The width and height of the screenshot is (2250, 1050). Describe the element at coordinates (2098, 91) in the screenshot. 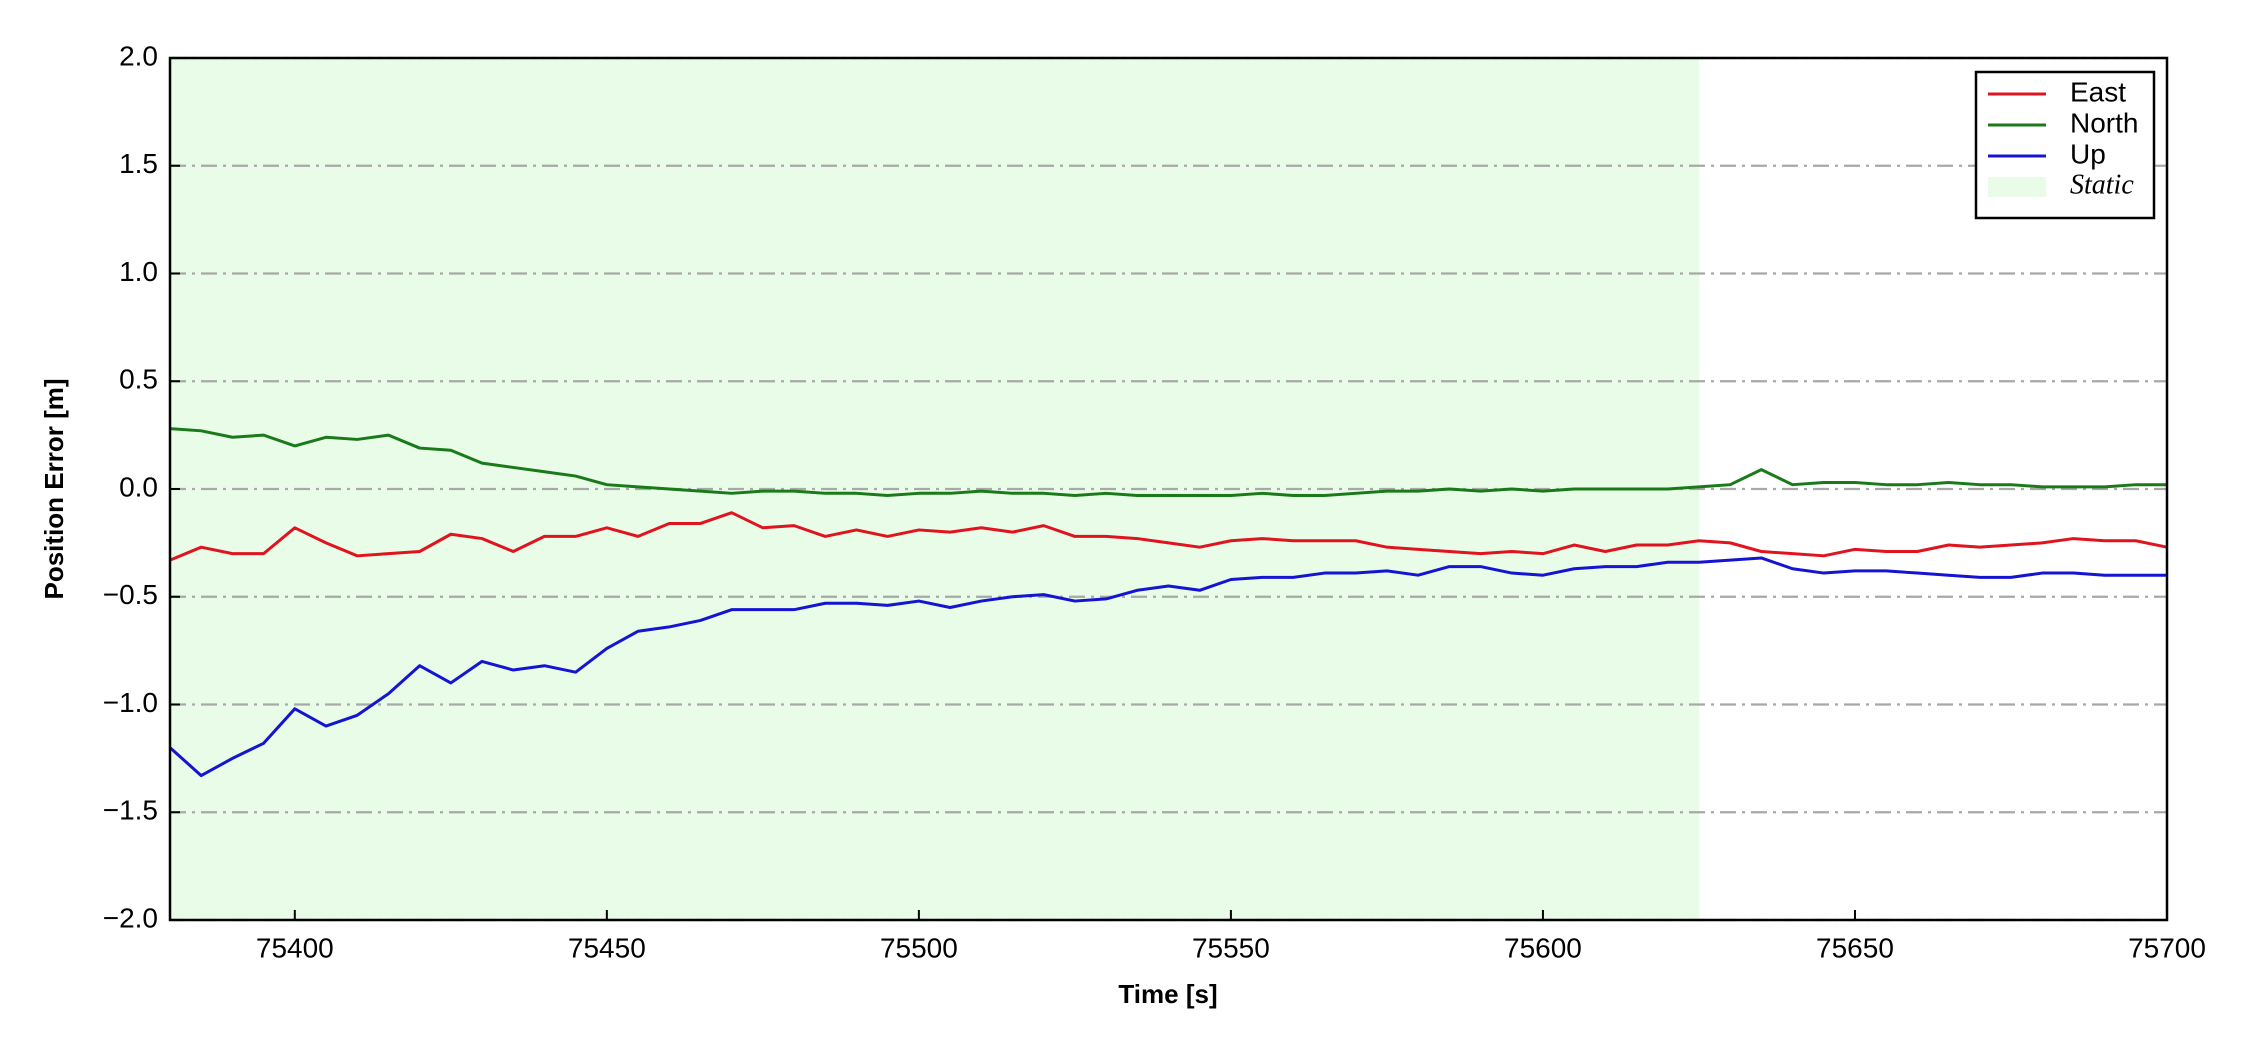

I see `legend-label: East` at that location.